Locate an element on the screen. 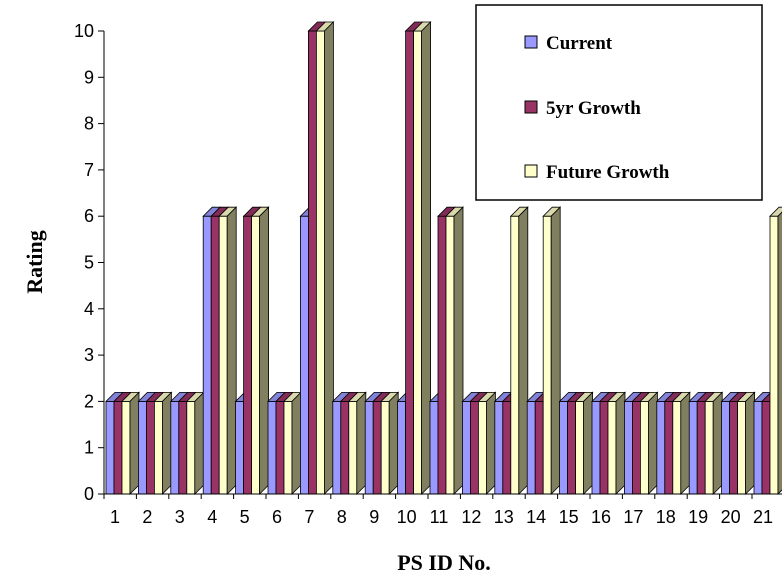 This screenshot has height=584, width=782. legend: Current 5yr Growth Future Growth is located at coordinates (619, 102).